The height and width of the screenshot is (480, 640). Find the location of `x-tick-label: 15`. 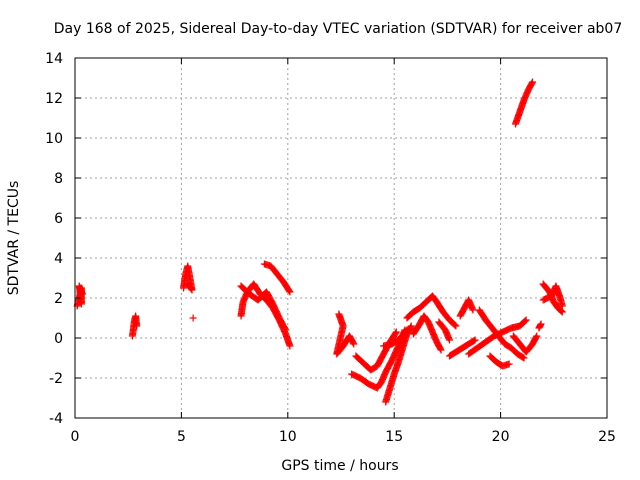

x-tick-label: 15 is located at coordinates (394, 437).